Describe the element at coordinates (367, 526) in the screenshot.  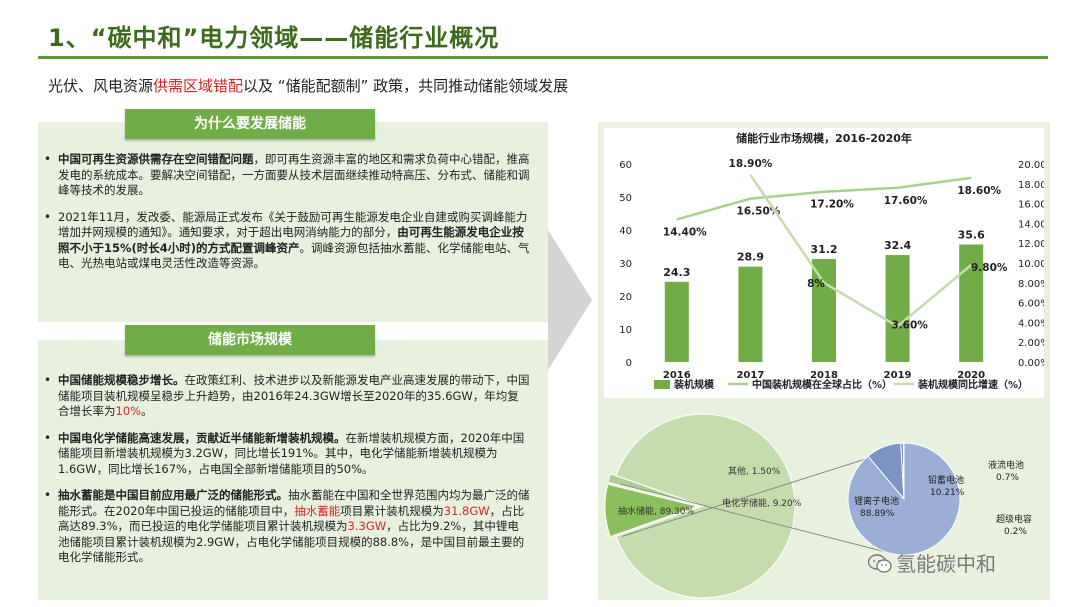
I see `bullet-highlight: 3.3GW` at that location.